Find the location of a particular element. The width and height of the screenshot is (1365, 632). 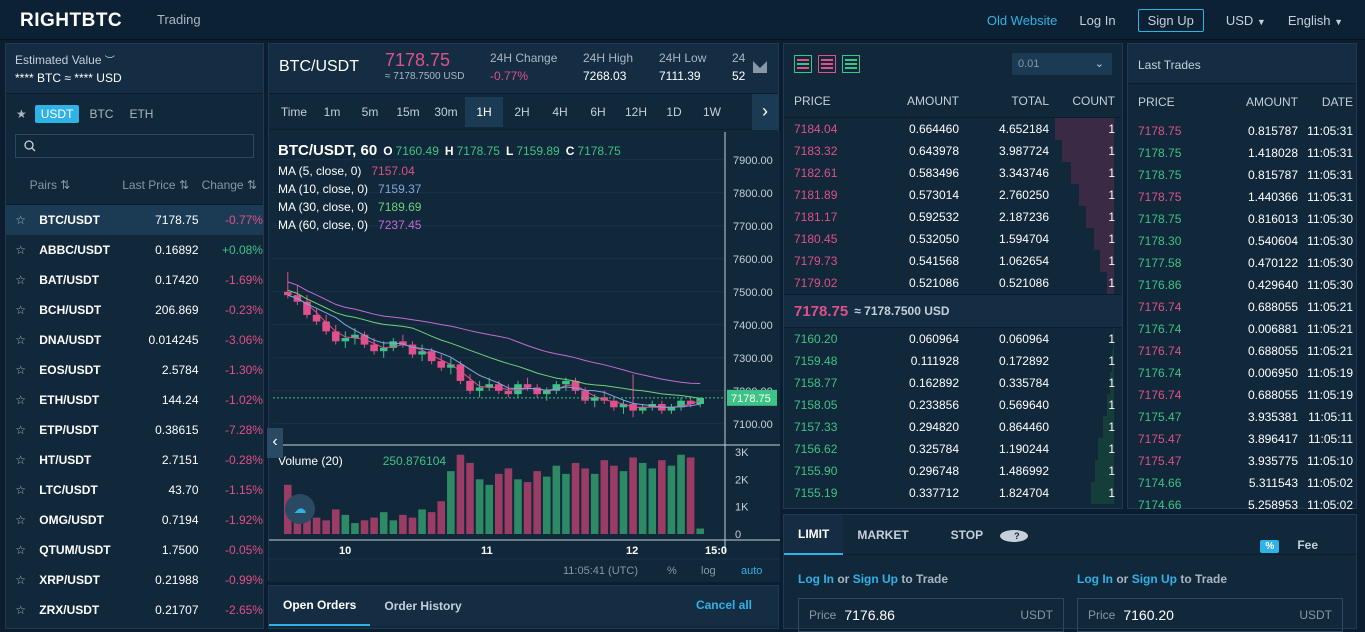

tab-order-history: Order History is located at coordinates (423, 606).